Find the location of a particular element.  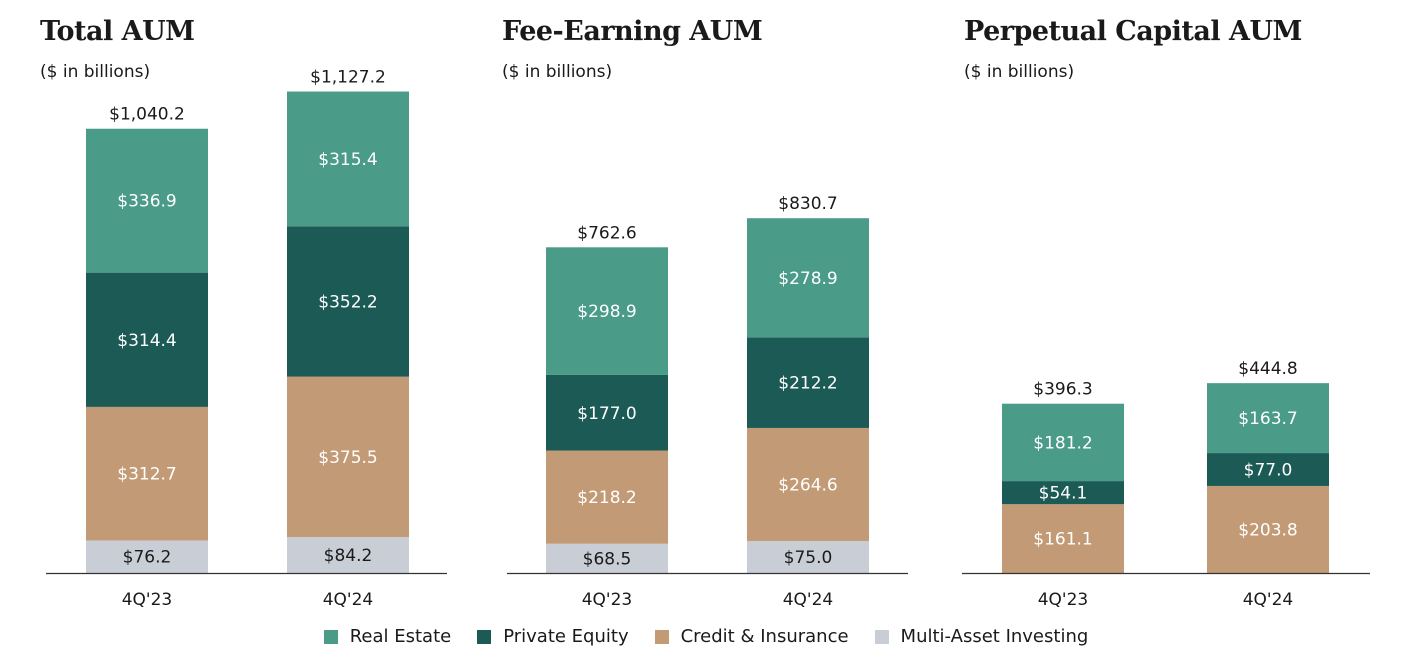

bar-value-label-perpetual-capital-aum-credit-insurance-1: $203.8 is located at coordinates (1267, 530).